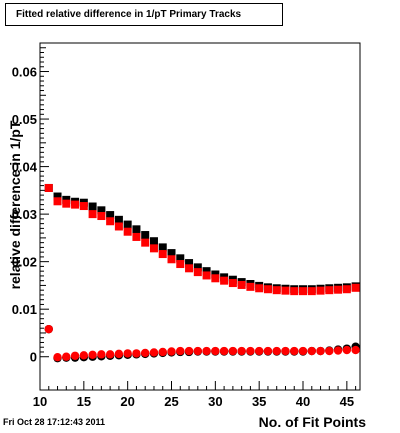  I want to click on y-axis-title: relative difference in 1/pT, so click(15, 204).